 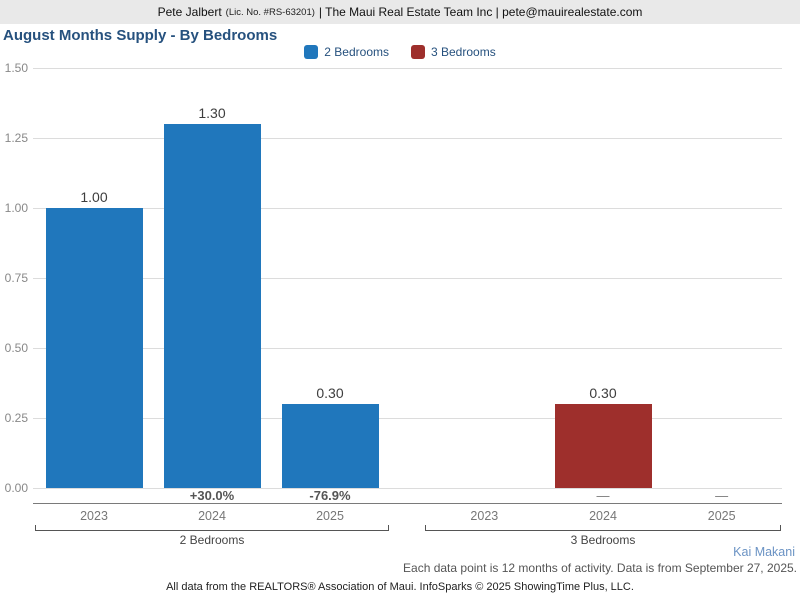 I want to click on chart-title: August Months Supply - By Bedrooms, so click(x=140, y=35).